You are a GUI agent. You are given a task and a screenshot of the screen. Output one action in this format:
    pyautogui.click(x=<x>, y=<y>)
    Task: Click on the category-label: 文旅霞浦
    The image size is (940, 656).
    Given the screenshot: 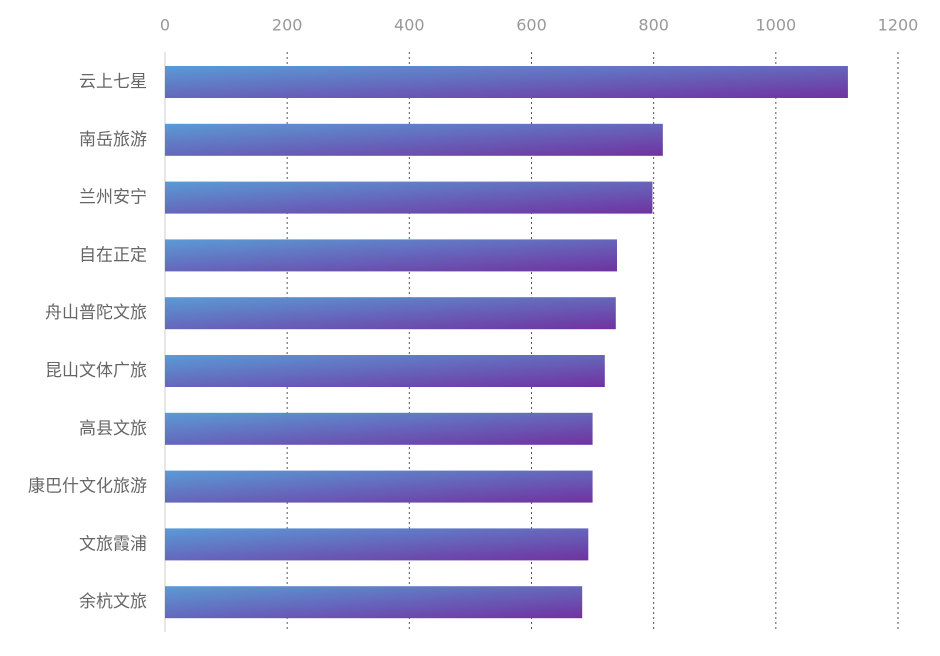 What is the action you would take?
    pyautogui.click(x=113, y=544)
    